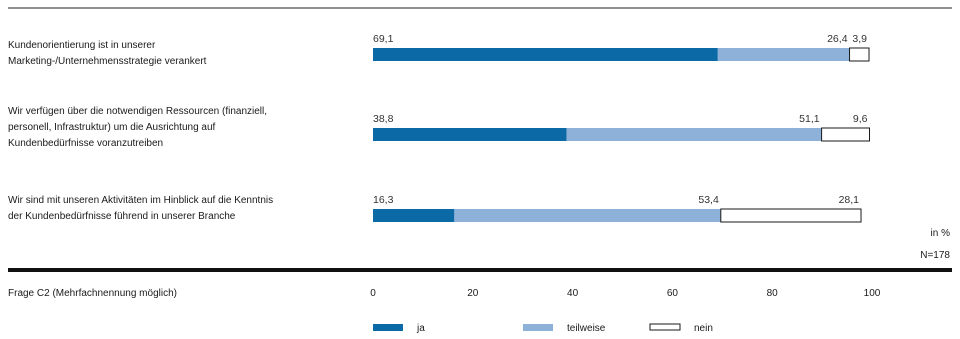 The image size is (960, 339). I want to click on x-tick-label: 0, so click(373, 293).